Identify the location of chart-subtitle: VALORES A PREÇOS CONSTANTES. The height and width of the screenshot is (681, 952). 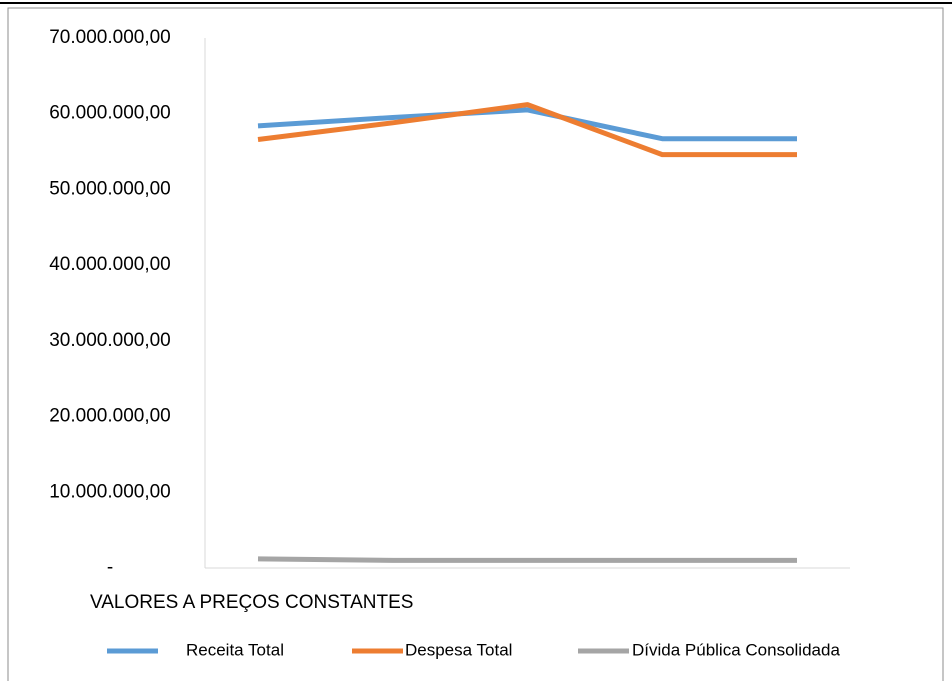
(251, 602).